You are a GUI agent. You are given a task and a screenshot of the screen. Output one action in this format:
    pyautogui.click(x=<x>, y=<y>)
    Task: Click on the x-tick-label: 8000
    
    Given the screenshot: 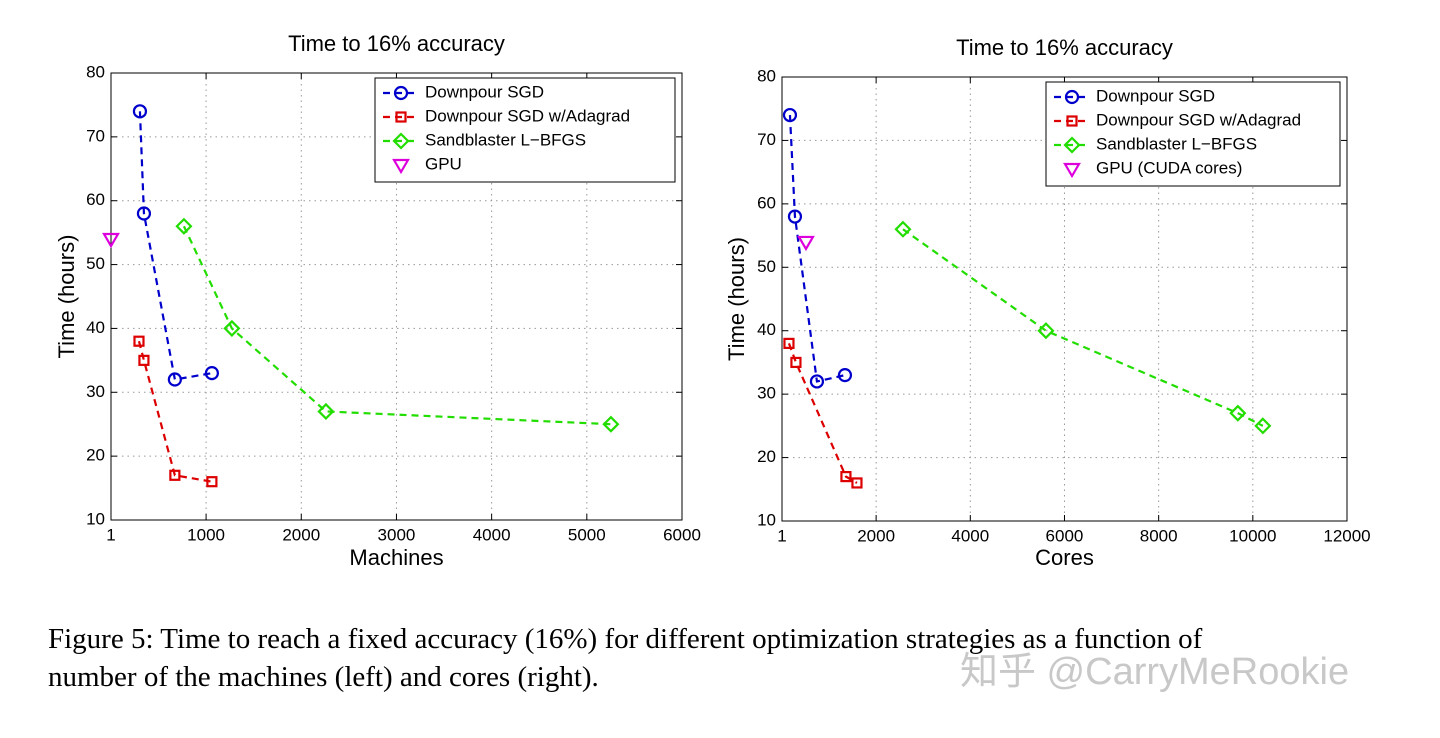 What is the action you would take?
    pyautogui.click(x=1159, y=535)
    